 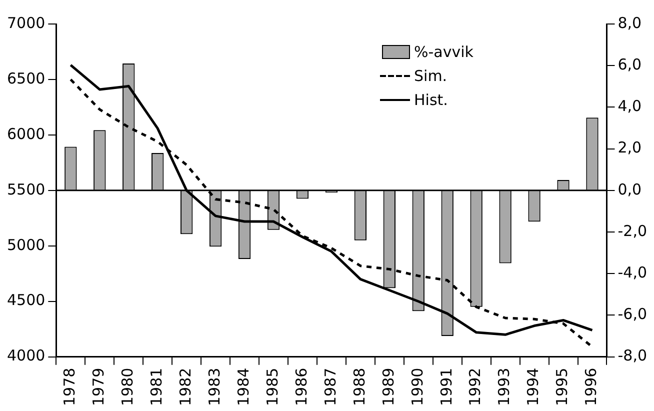 What do you see at coordinates (504, 387) in the screenshot?
I see `x-tick-label: 1993` at bounding box center [504, 387].